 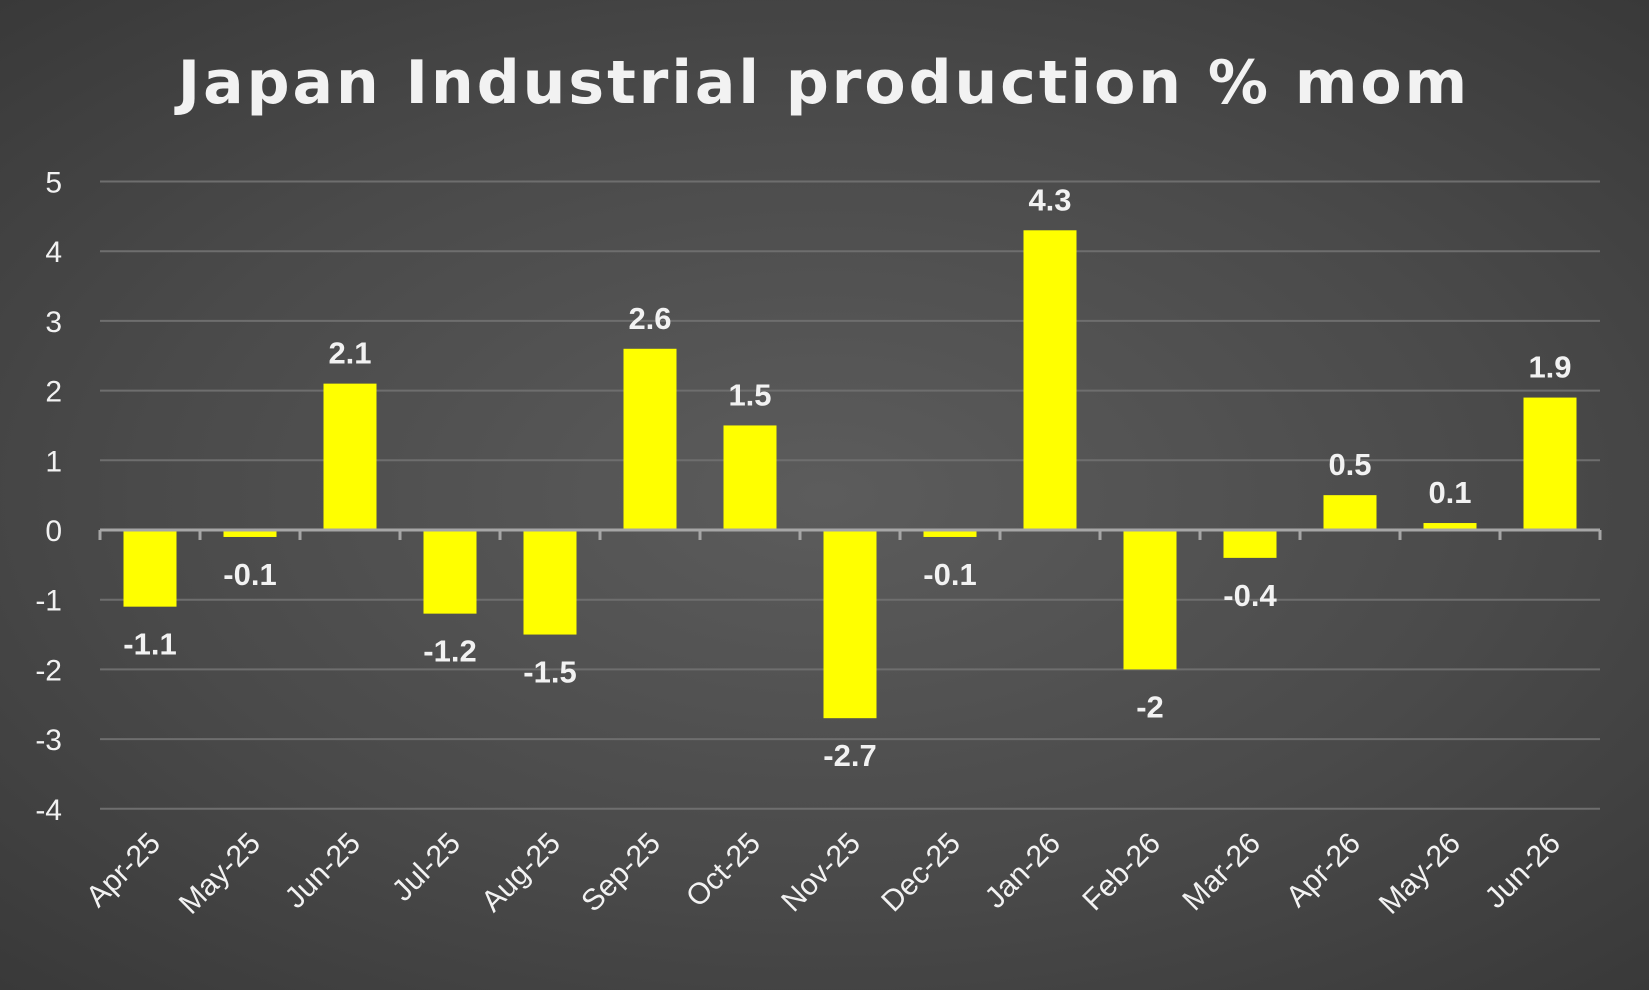 I want to click on x-tick-label: May-26, so click(x=1420, y=874).